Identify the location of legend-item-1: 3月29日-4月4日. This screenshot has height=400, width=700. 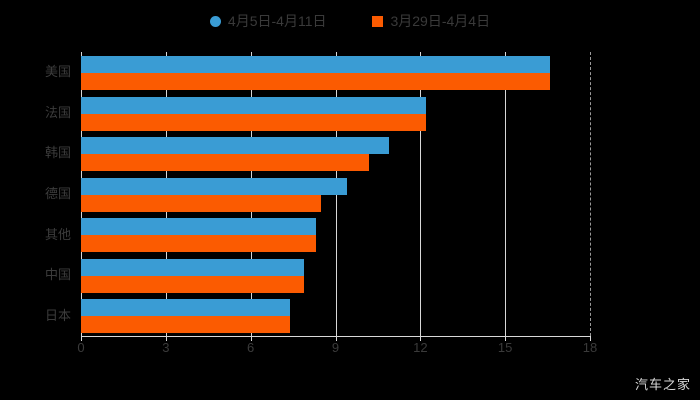
(431, 21).